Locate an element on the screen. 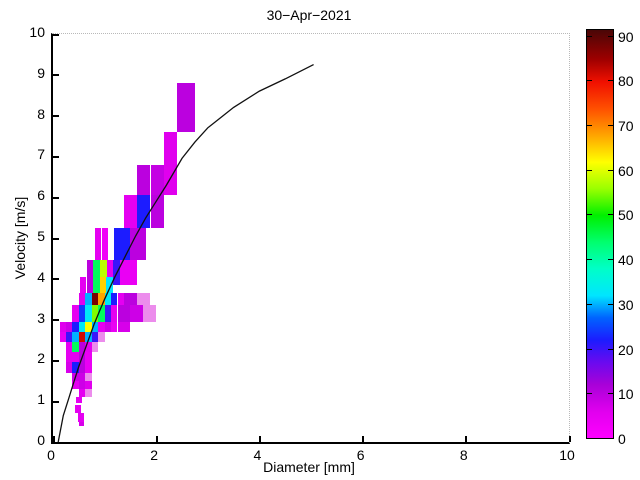 The image size is (640, 480). y-tick-label: 10 is located at coordinates (37, 32).